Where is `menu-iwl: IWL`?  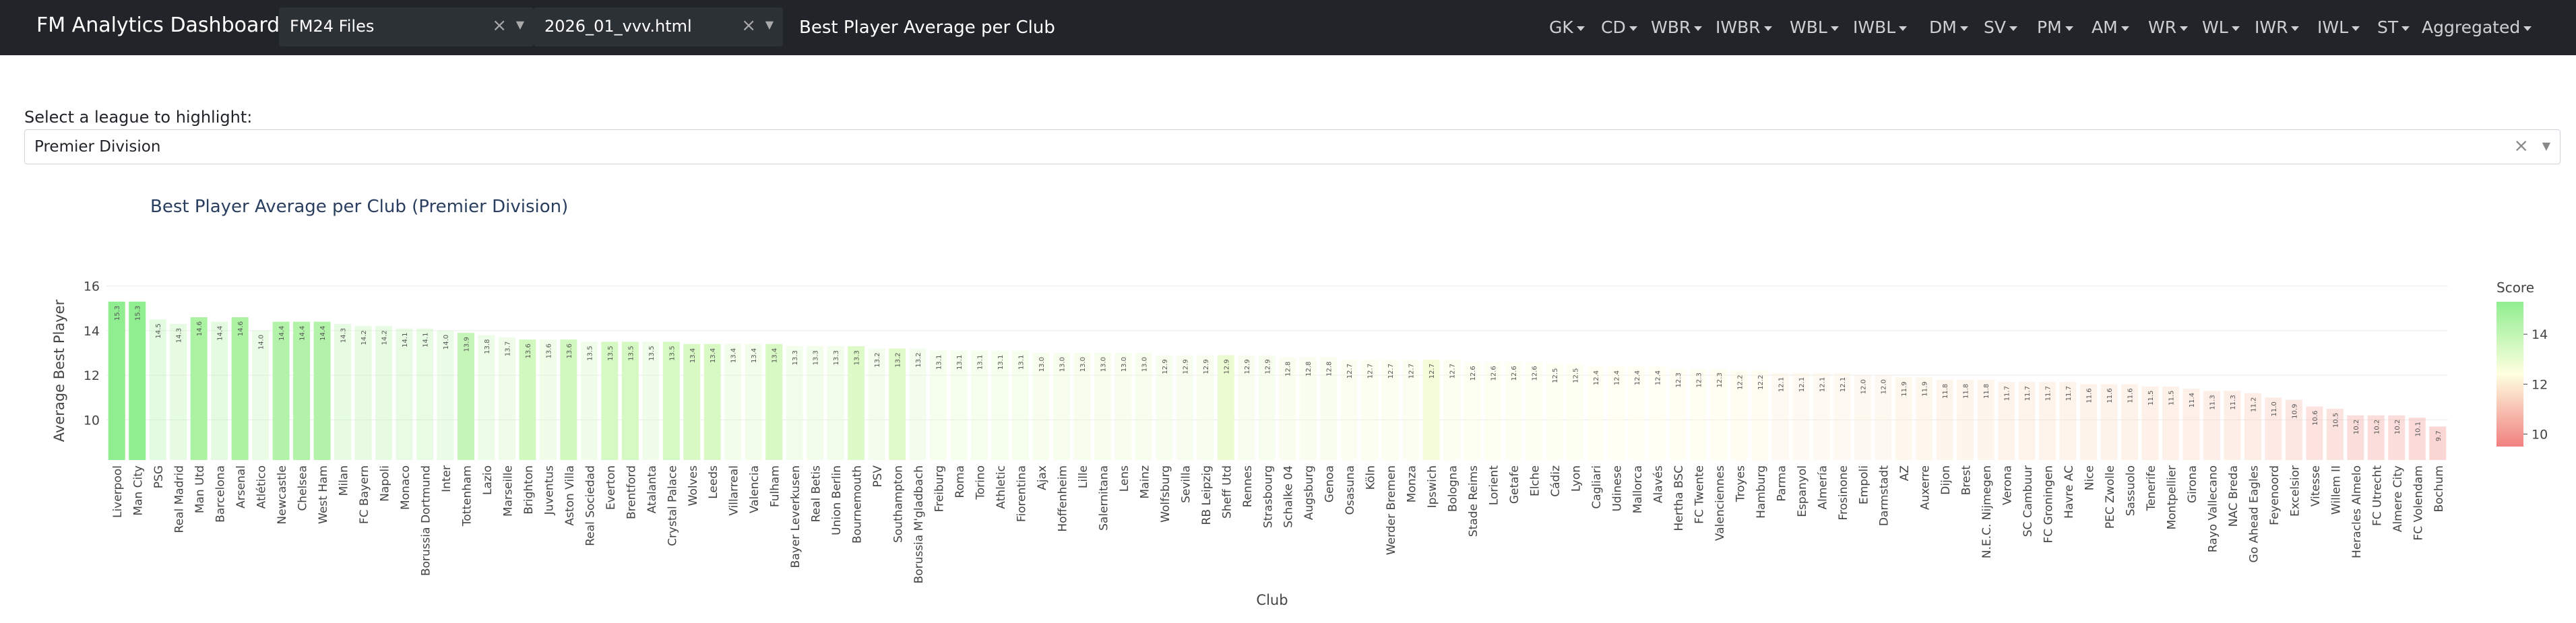 menu-iwl: IWL is located at coordinates (2338, 27).